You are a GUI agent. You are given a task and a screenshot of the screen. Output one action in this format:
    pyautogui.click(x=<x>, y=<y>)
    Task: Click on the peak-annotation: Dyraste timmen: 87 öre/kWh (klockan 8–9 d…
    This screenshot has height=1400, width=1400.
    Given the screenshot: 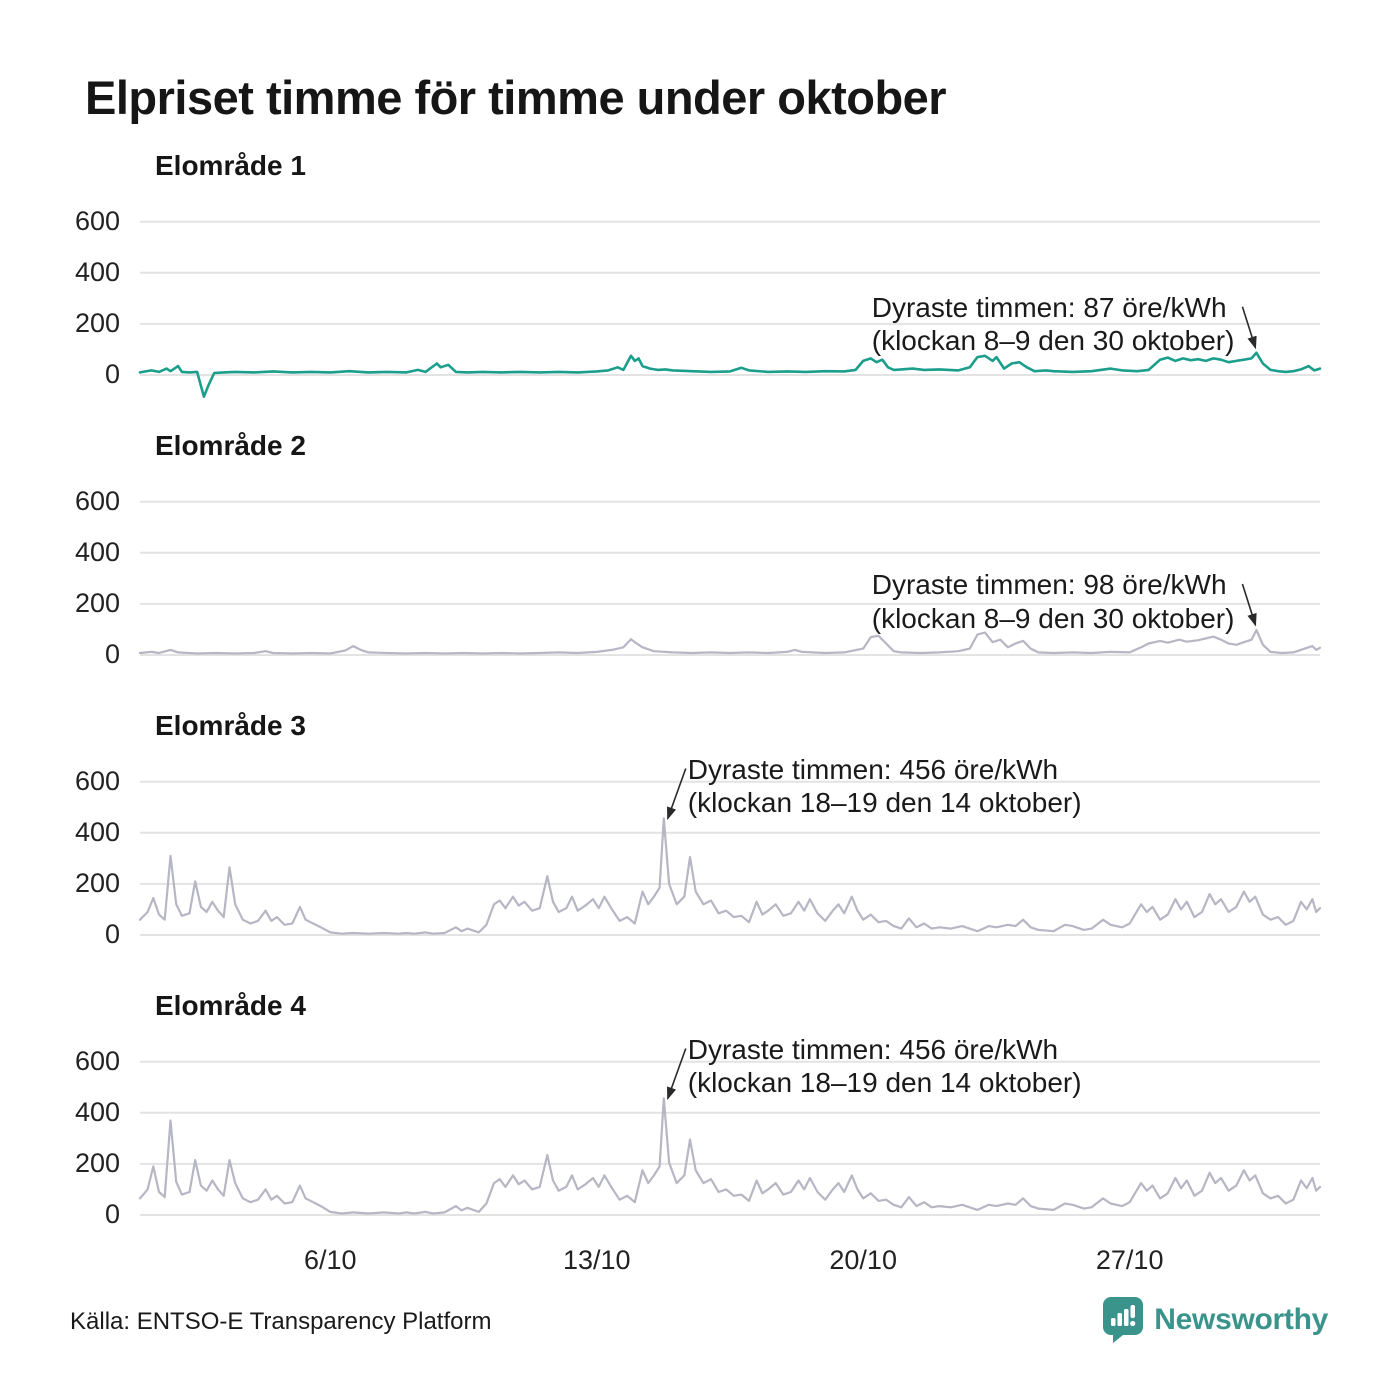 What is the action you would take?
    pyautogui.click(x=1053, y=324)
    